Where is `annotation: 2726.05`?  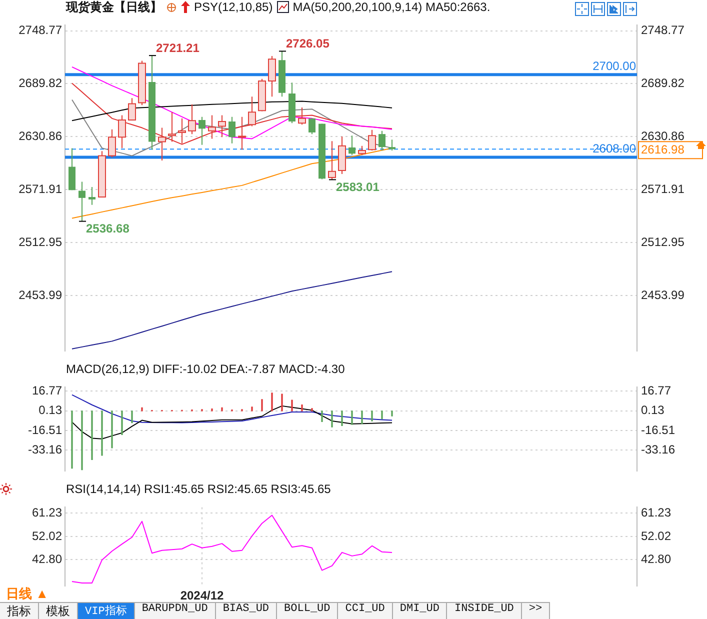
annotation: 2726.05 is located at coordinates (308, 43).